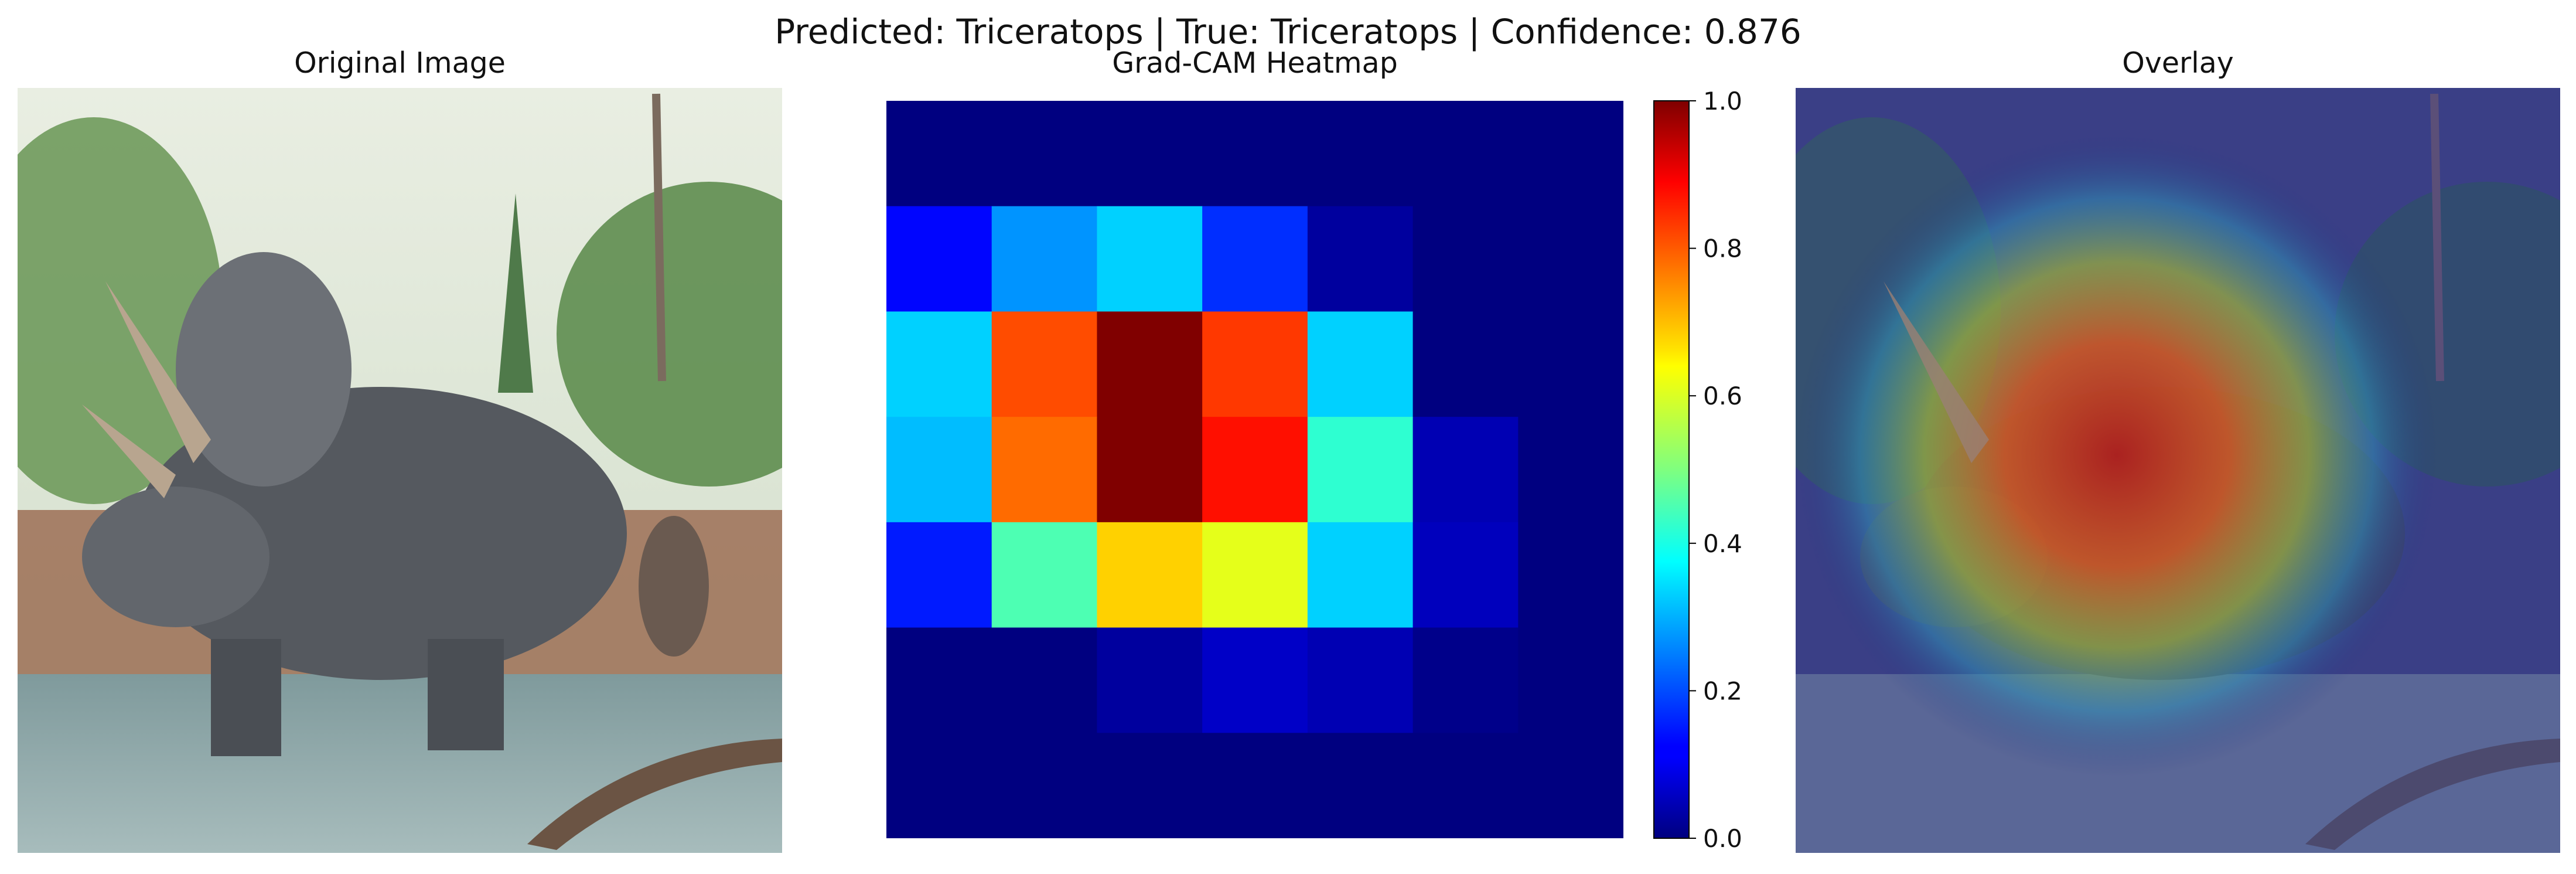  I want to click on original-image-title: Original Image, so click(400, 63).